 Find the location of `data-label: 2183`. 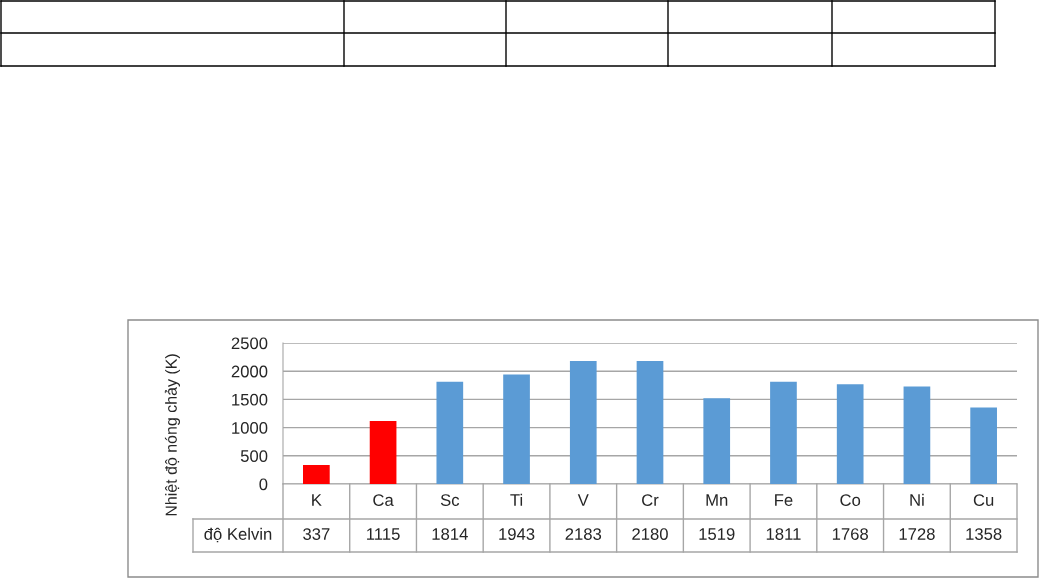

data-label: 2183 is located at coordinates (583, 534).